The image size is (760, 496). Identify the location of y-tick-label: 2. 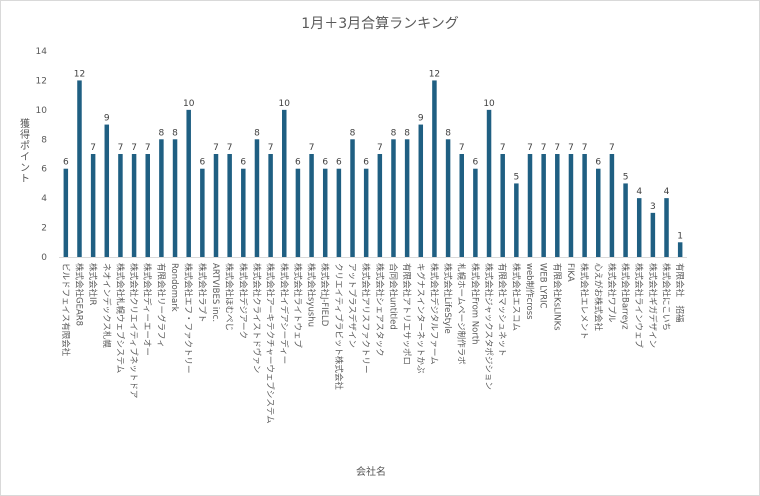
(44, 229).